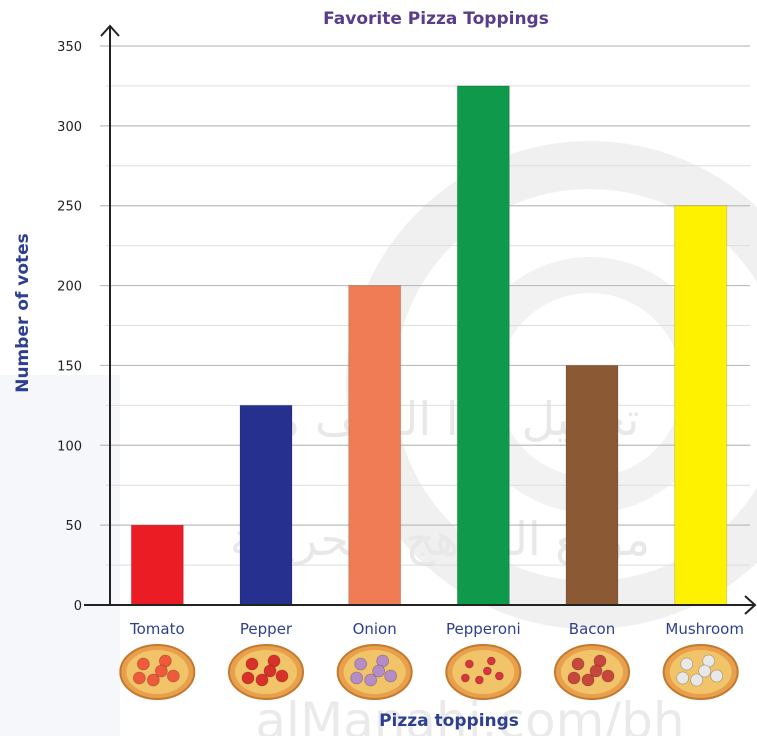 This screenshot has height=736, width=757. I want to click on topping-icons, so click(429, 672).